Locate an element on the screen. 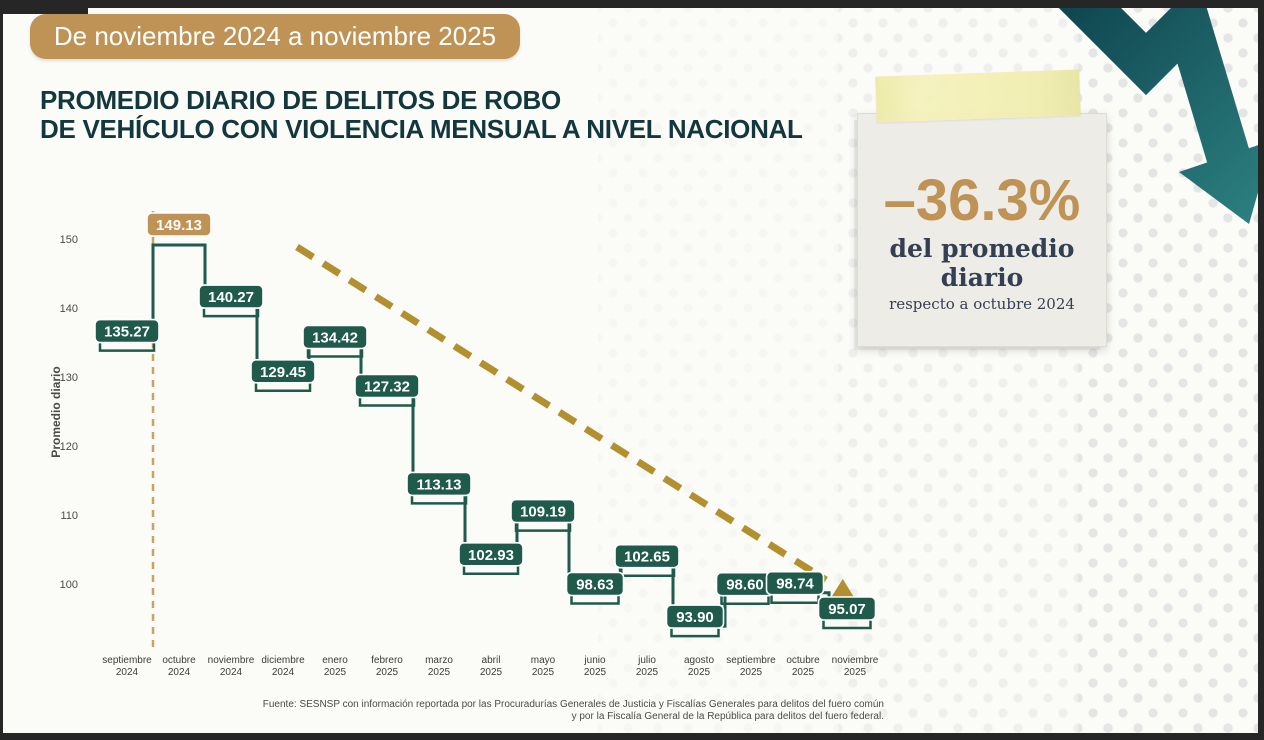 The image size is (1264, 740). x-tick-label: noviembre 2024 is located at coordinates (231, 666).